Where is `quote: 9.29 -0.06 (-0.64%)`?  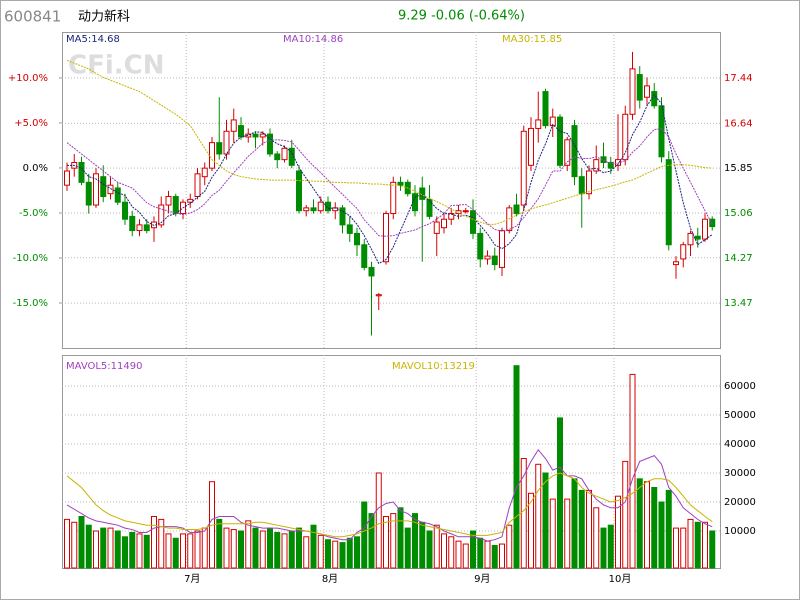 quote: 9.29 -0.06 (-0.64%) is located at coordinates (461, 16).